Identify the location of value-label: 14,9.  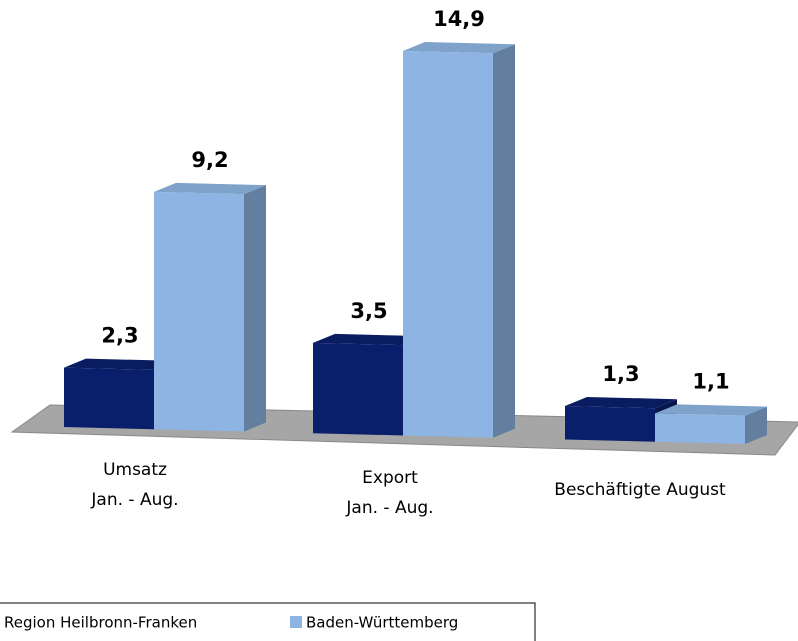
(459, 19).